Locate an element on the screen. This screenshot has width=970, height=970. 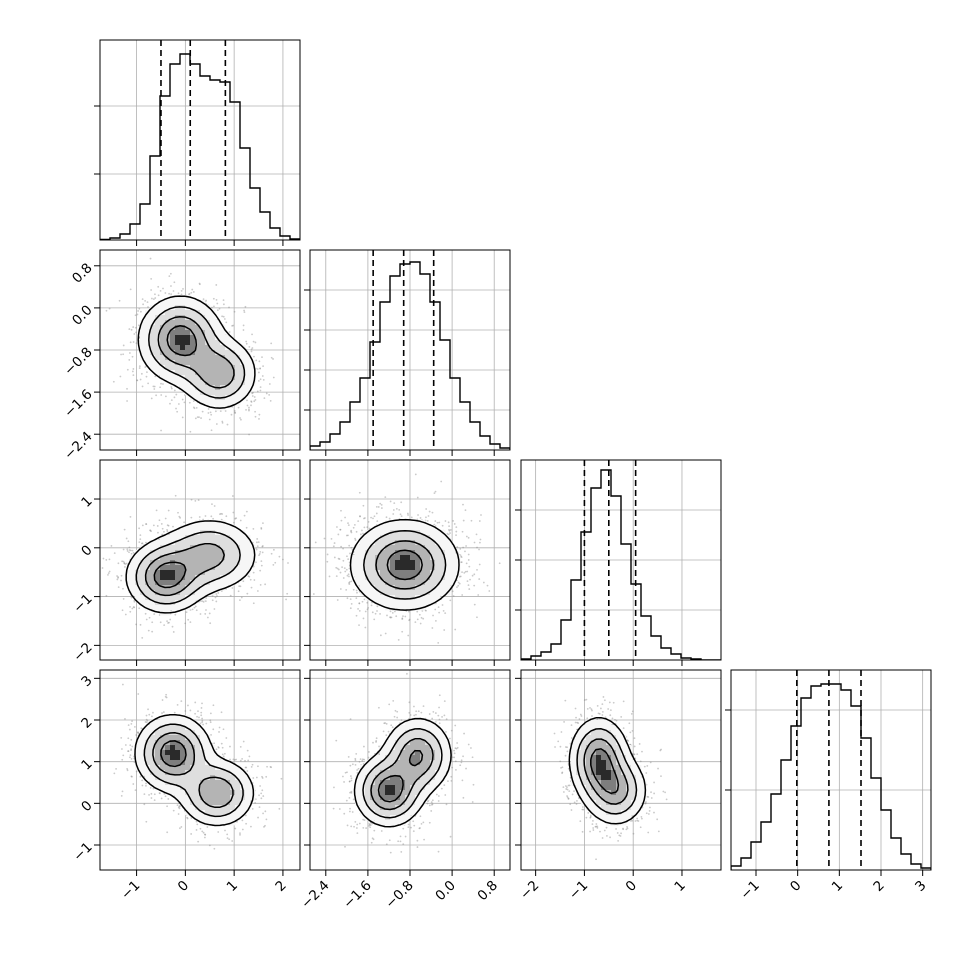
y-tick-label: −1.6 is located at coordinates (78, 403).